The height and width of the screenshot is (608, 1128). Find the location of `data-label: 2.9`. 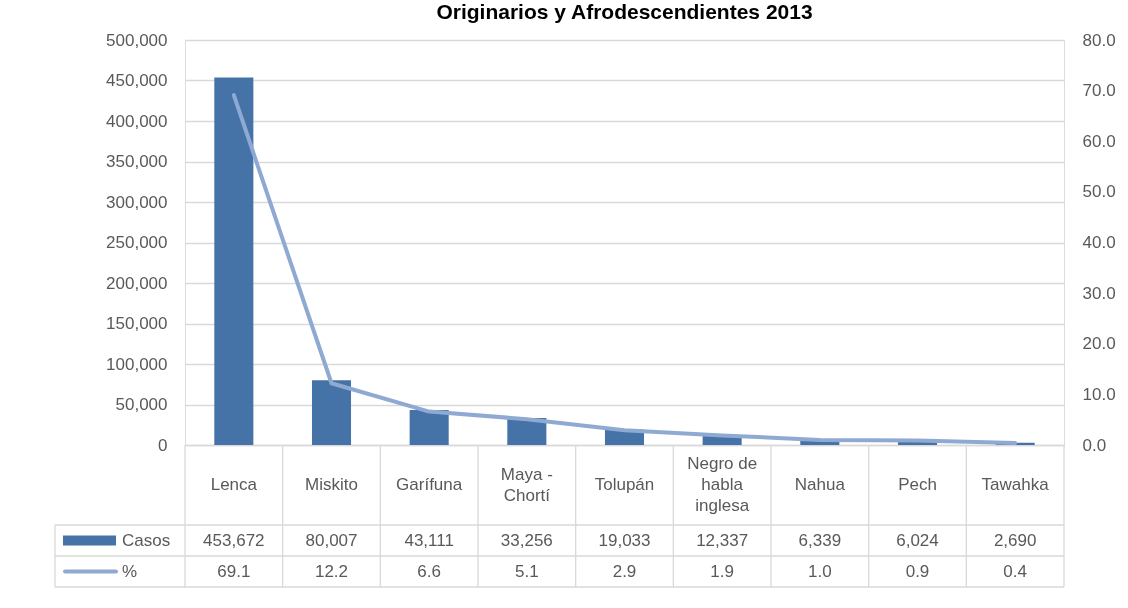

data-label: 2.9 is located at coordinates (624, 571).